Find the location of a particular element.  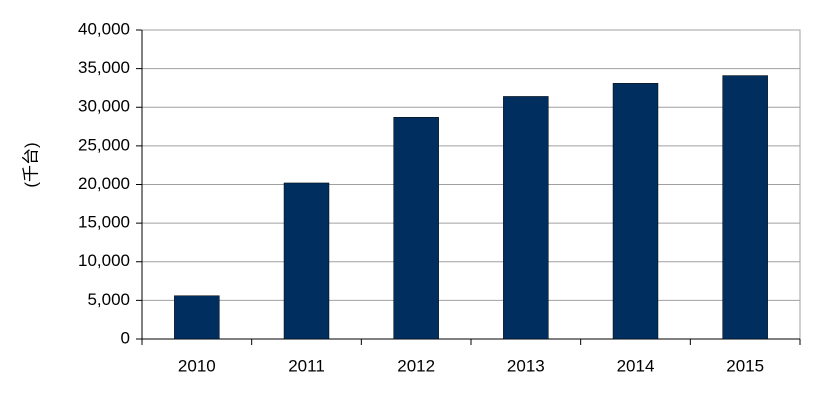

x-tick-label: 2012 is located at coordinates (416, 365).